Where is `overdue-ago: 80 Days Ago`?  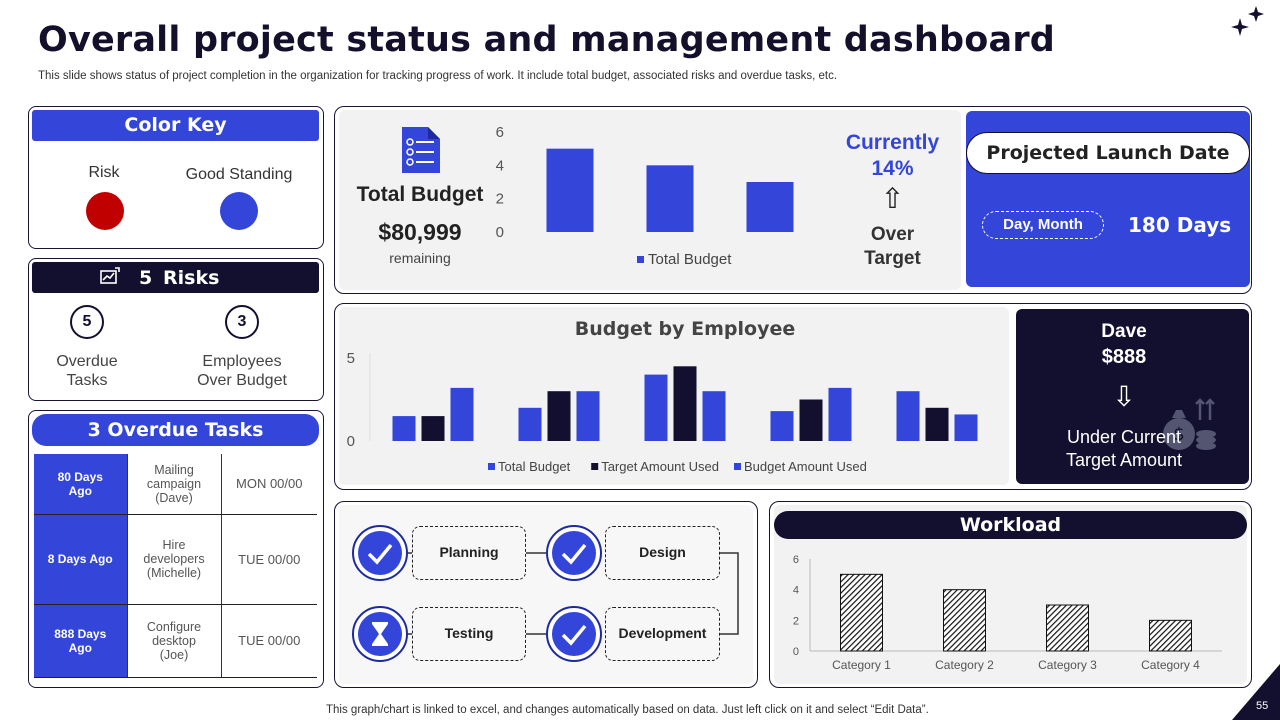 overdue-ago: 80 Days Ago is located at coordinates (80, 484).